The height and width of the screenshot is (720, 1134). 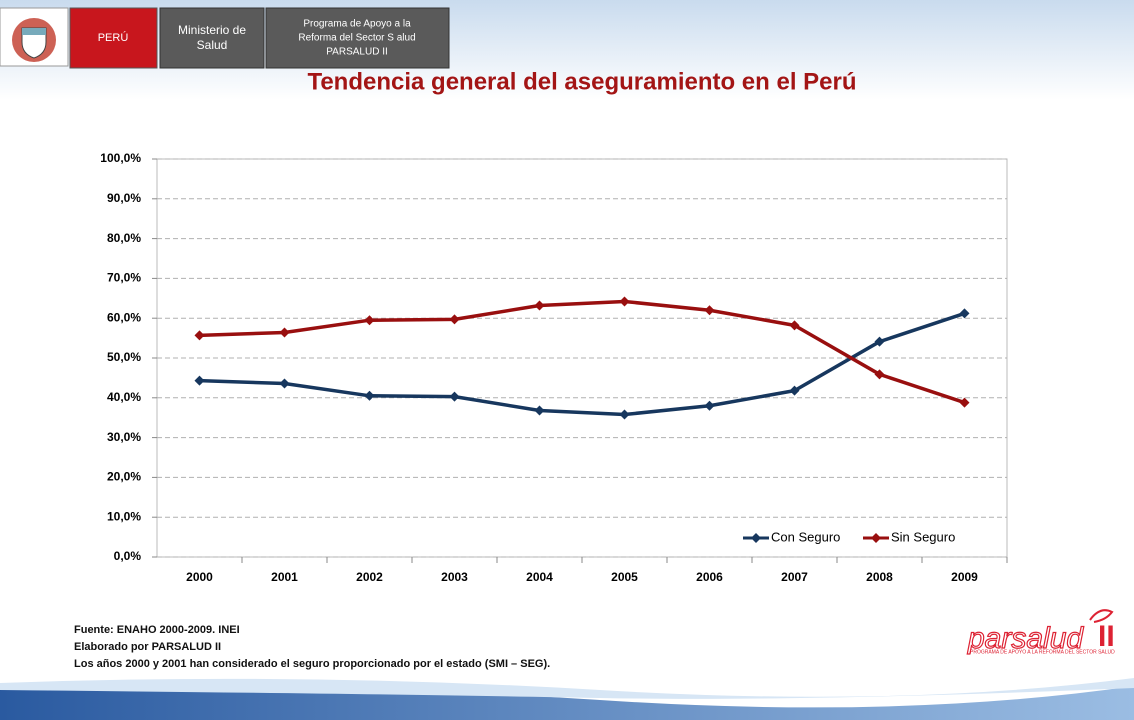 What do you see at coordinates (34, 31) in the screenshot?
I see `emblem-field` at bounding box center [34, 31].